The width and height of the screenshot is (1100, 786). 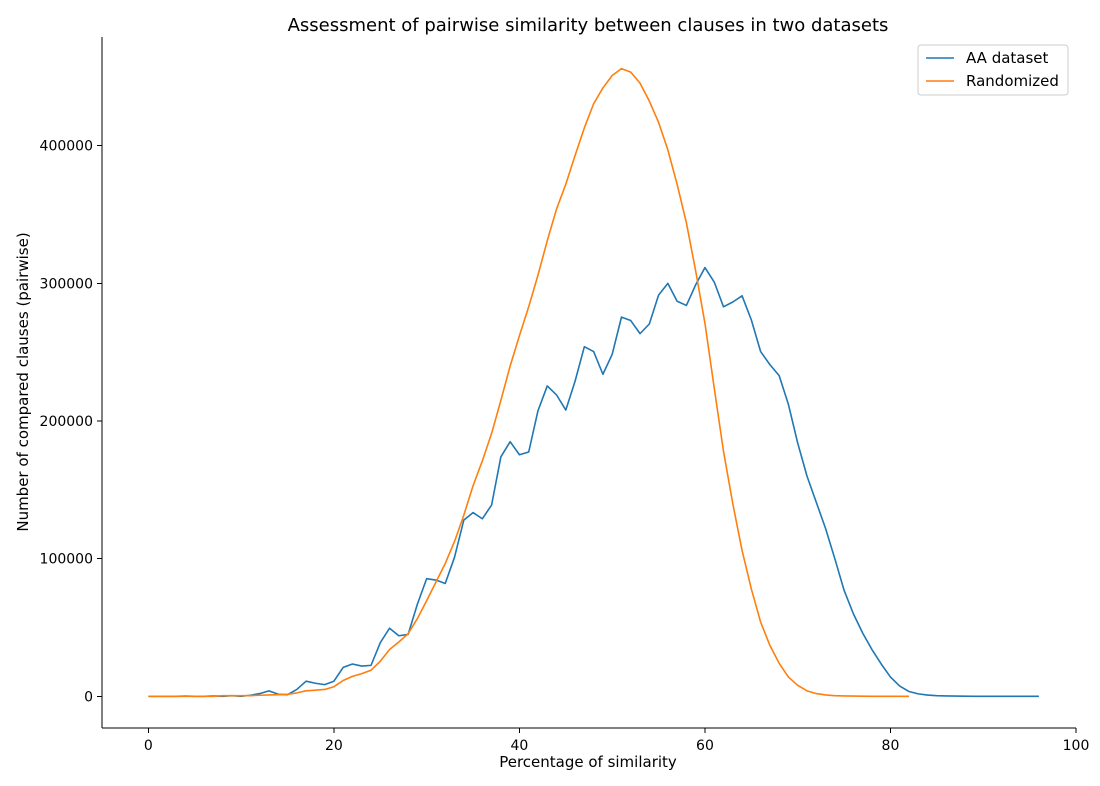 I want to click on y-tick-label: 100000, so click(x=66, y=560).